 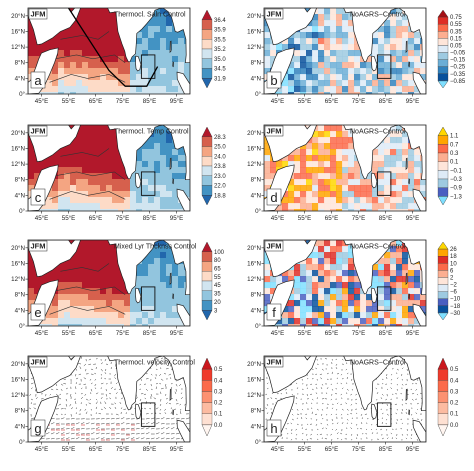 I want to click on y-tick-label: 4°N, so click(x=20, y=310).